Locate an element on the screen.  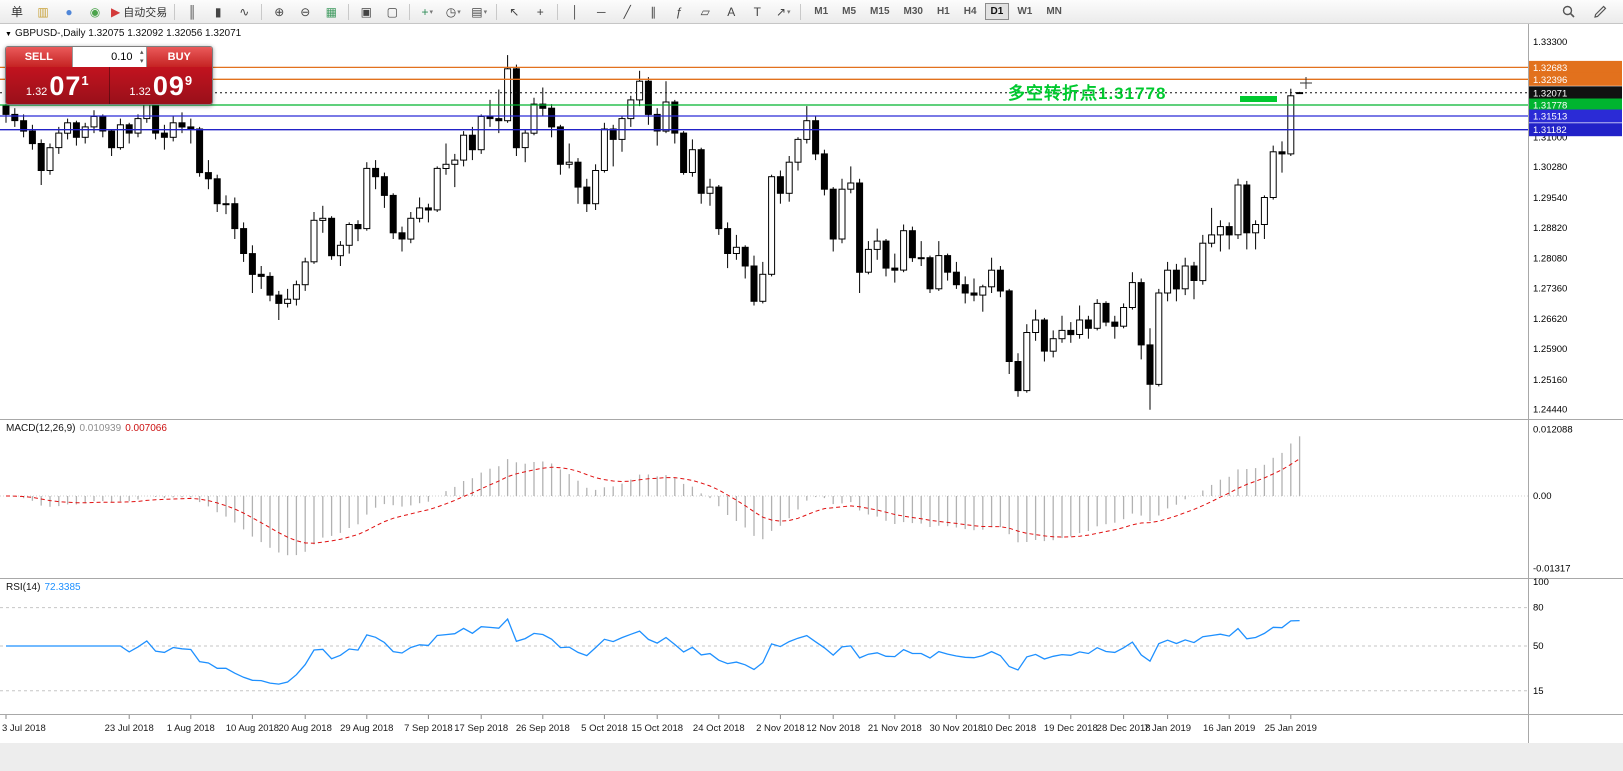
svg-text: 1.25160 is located at coordinates (1550, 380).